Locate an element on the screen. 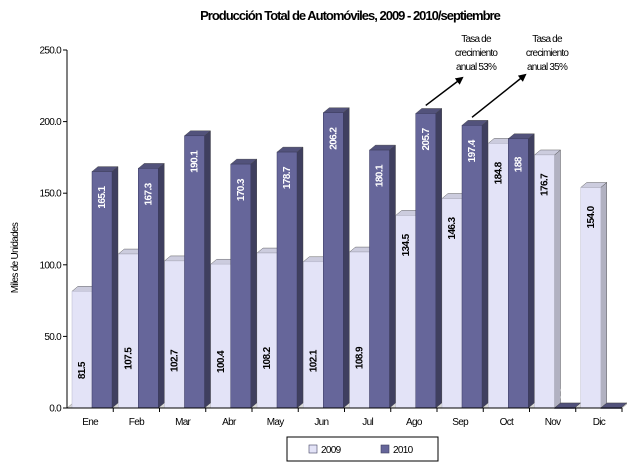 Image resolution: width=627 pixels, height=472 pixels. legend-label-2009: 2009 is located at coordinates (331, 450).